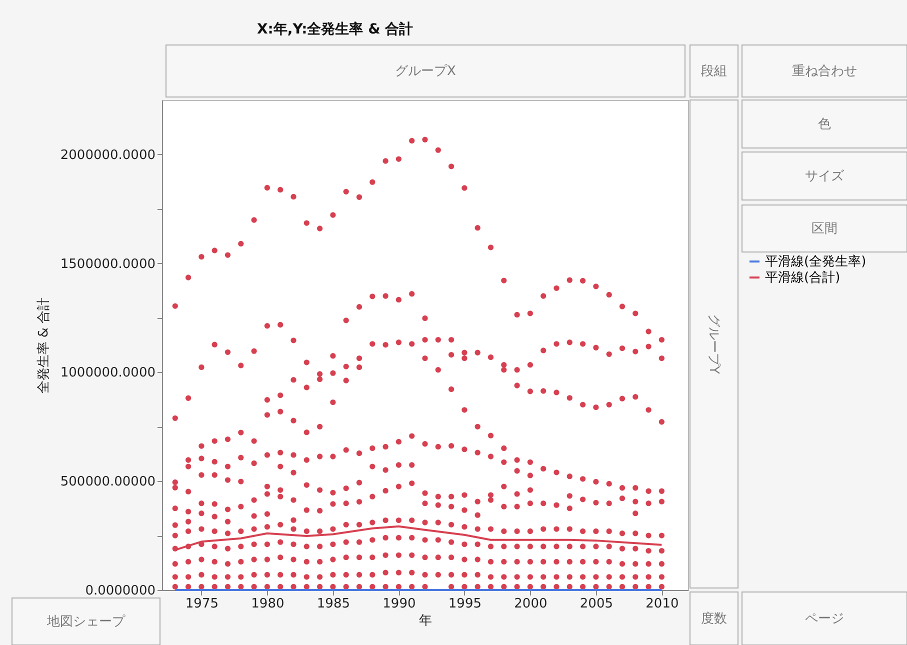  Describe the element at coordinates (120, 591) in the screenshot. I see `y-tick-label: 0.0000000` at that location.